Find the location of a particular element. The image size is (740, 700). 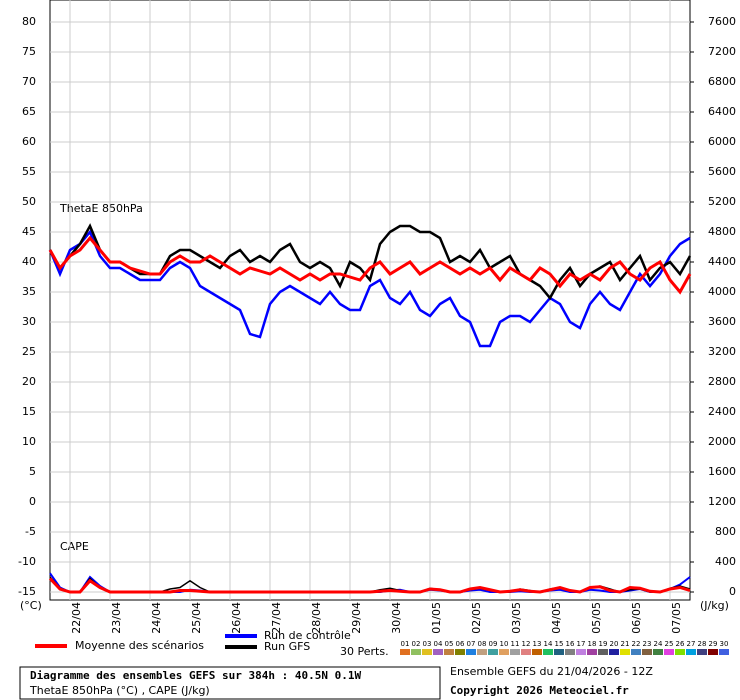

y2-tick-label: 1600 is located at coordinates (722, 471).